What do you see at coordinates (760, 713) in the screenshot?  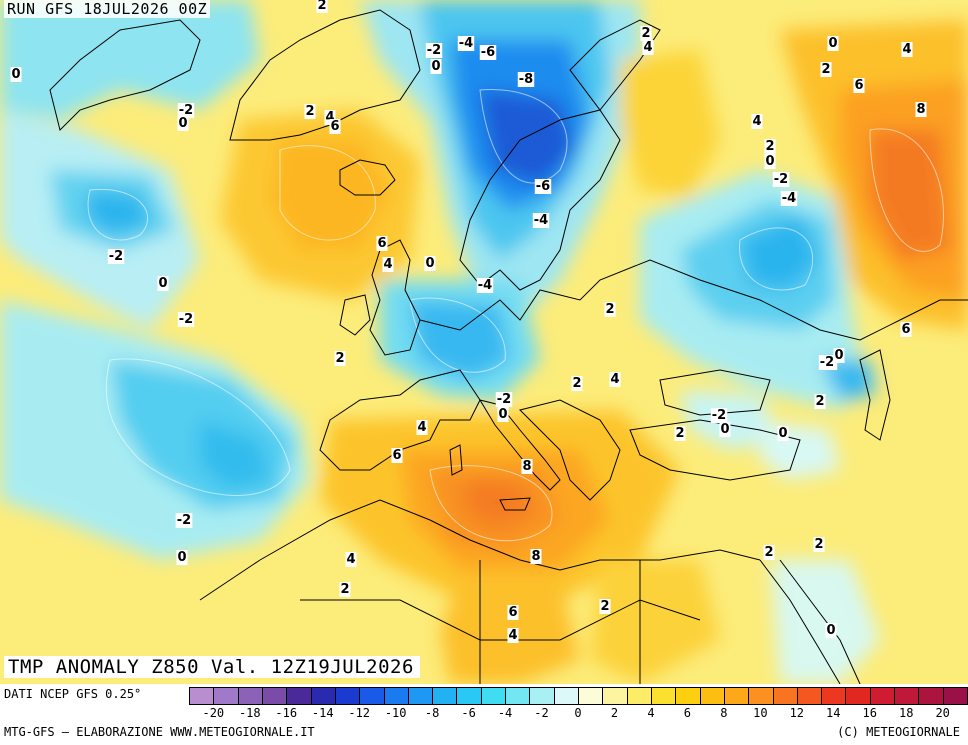 I see `colorbar-tick-label: 10` at bounding box center [760, 713].